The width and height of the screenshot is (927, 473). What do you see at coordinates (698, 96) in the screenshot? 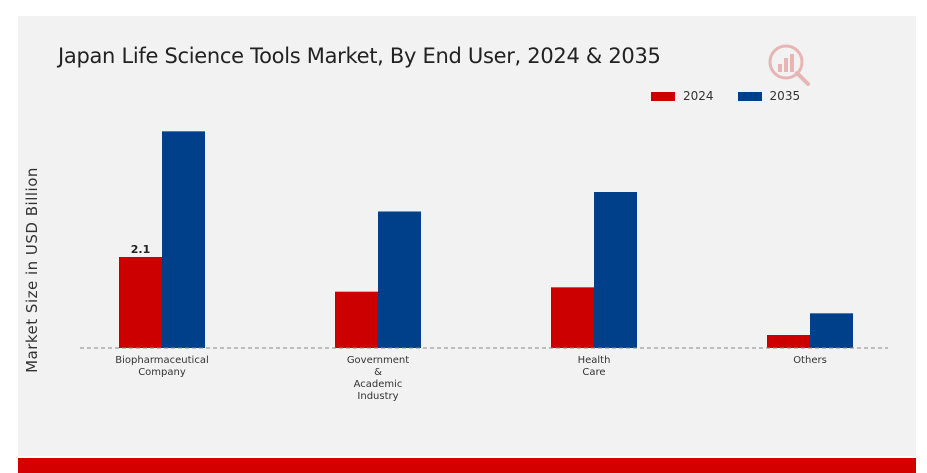
I see `legend-label-2024: 2024` at bounding box center [698, 96].